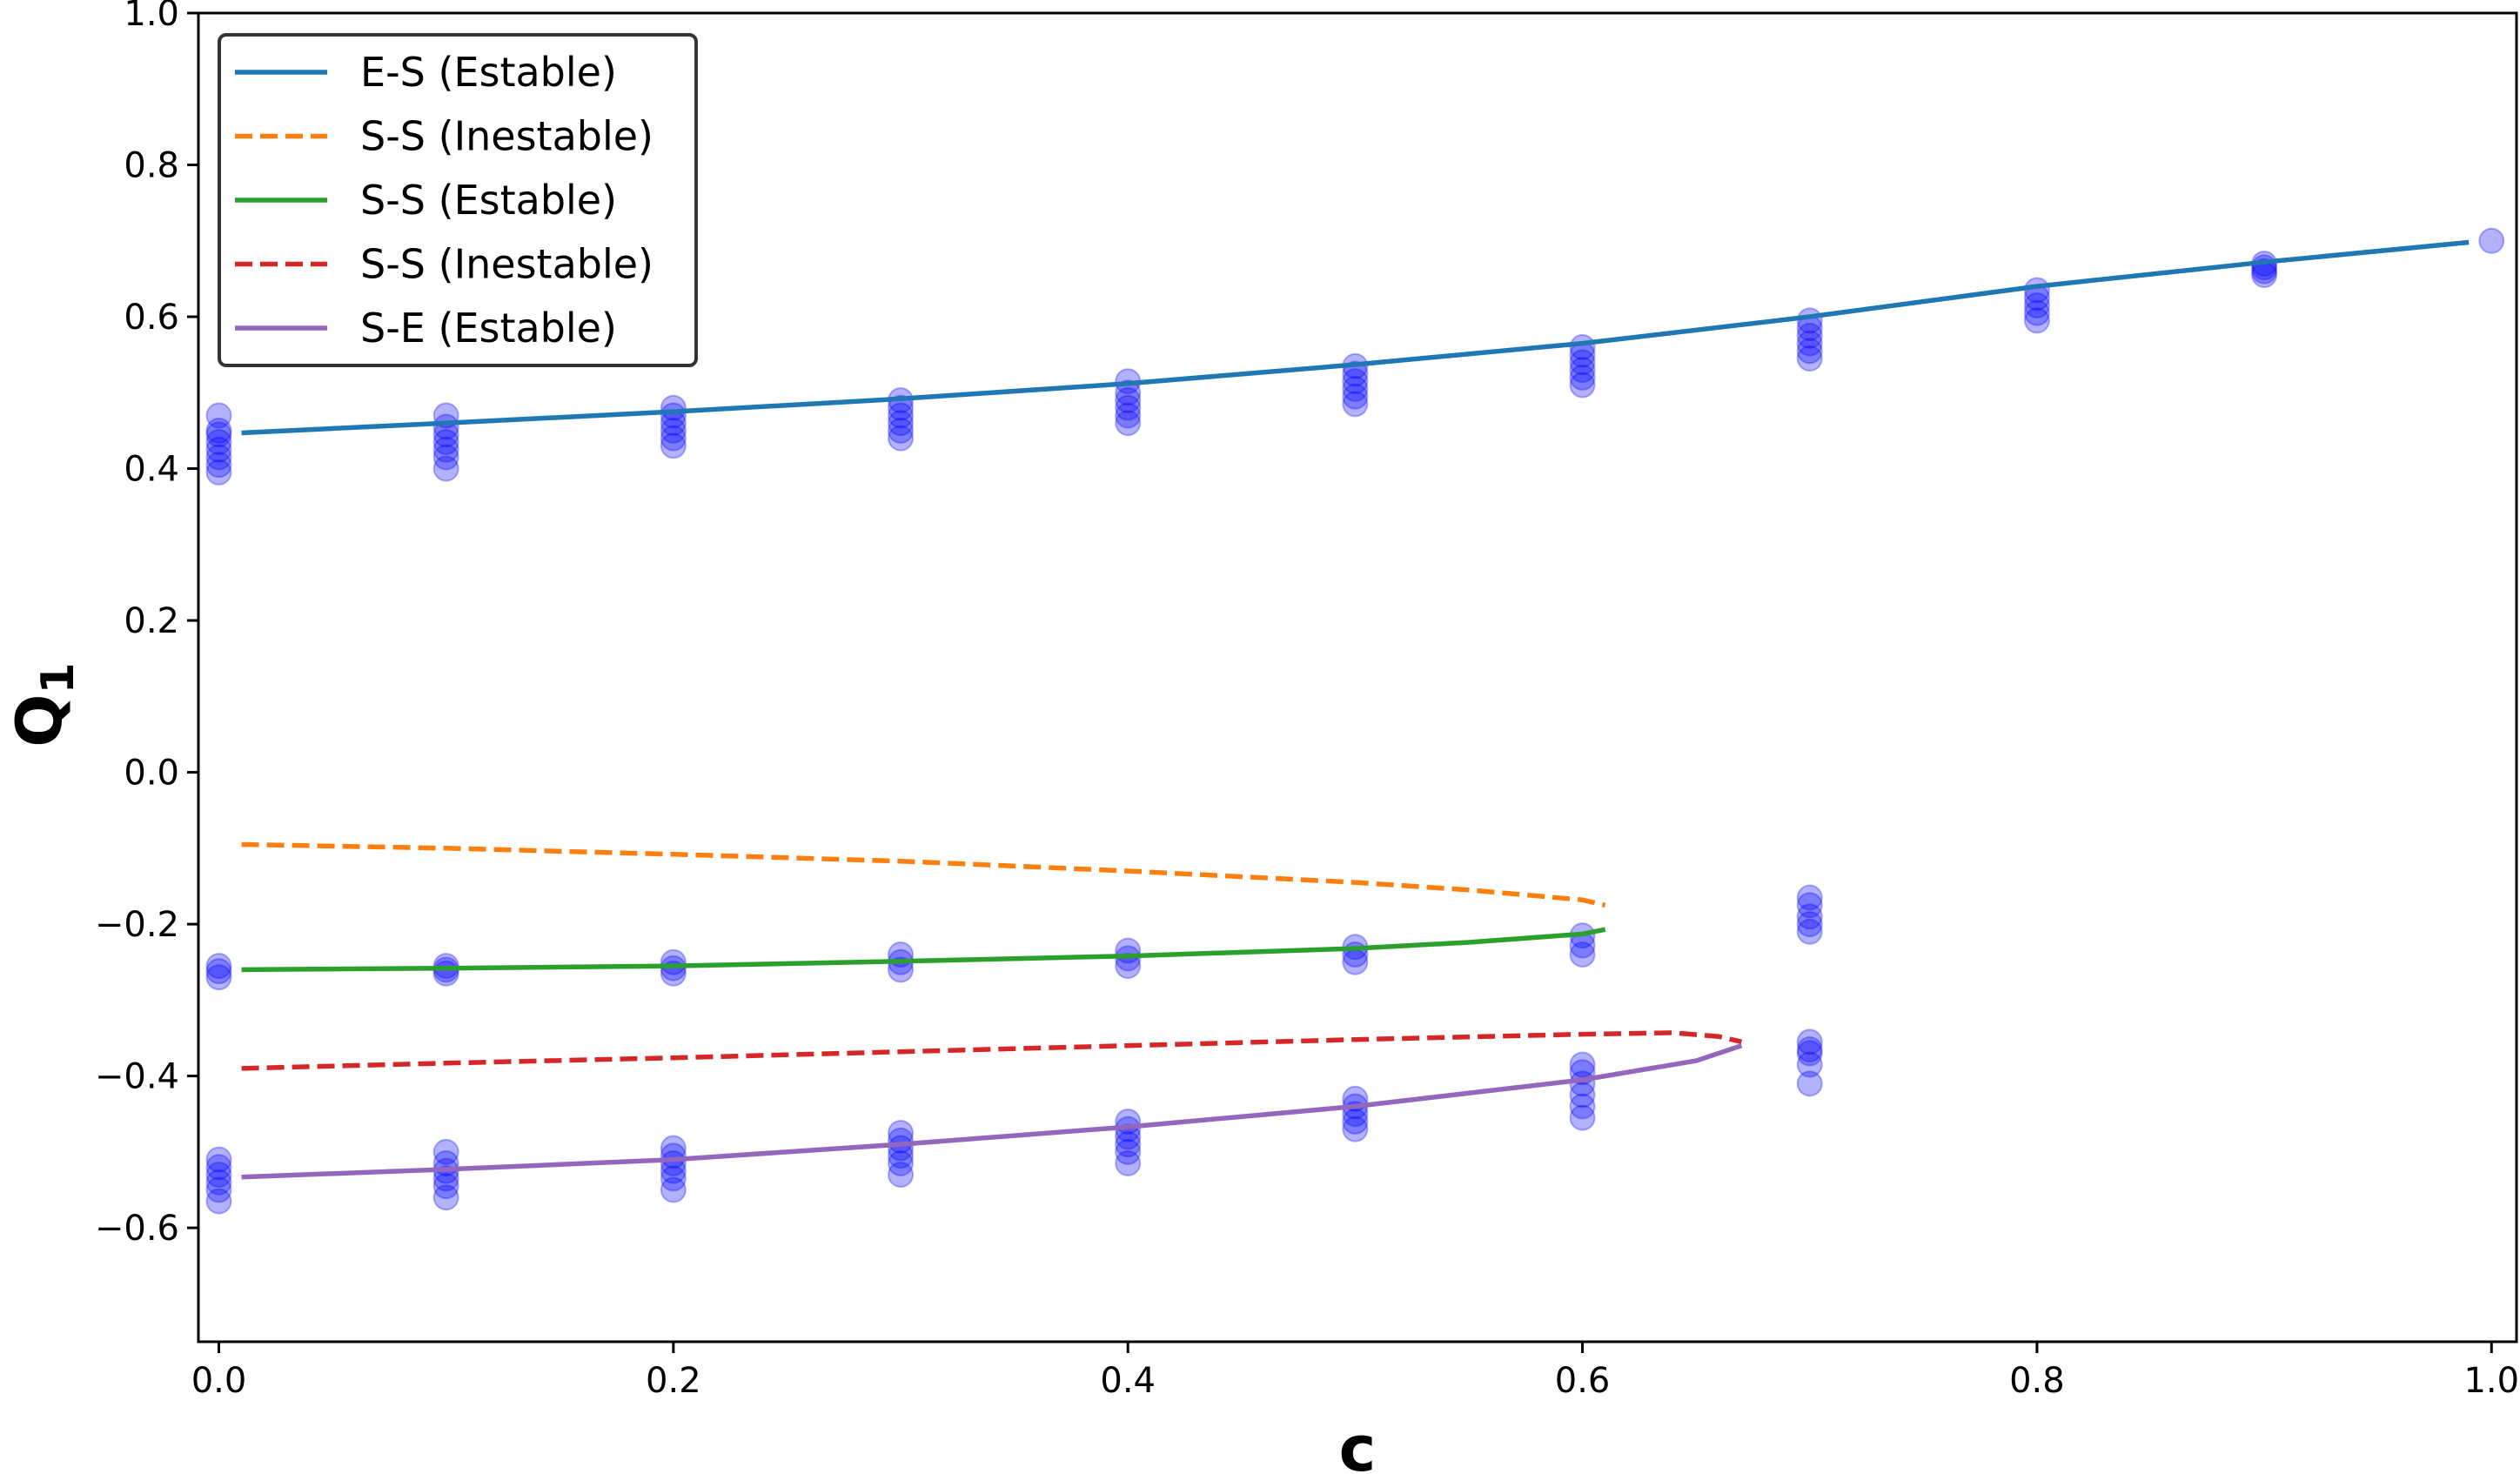 This screenshot has height=1474, width=2520. Describe the element at coordinates (151, 774) in the screenshot. I see `y-tick-label: 0.0` at that location.